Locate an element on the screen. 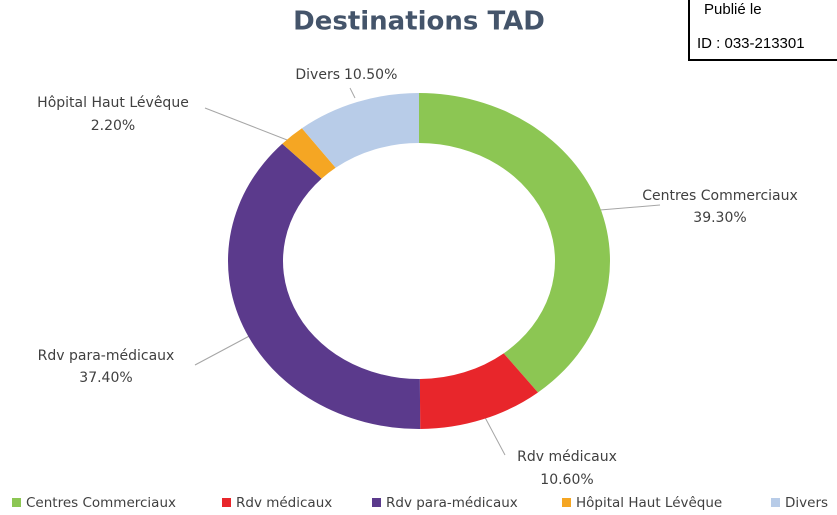 The height and width of the screenshot is (515, 837). data-label-name: Centres Commerciaux is located at coordinates (720, 196).